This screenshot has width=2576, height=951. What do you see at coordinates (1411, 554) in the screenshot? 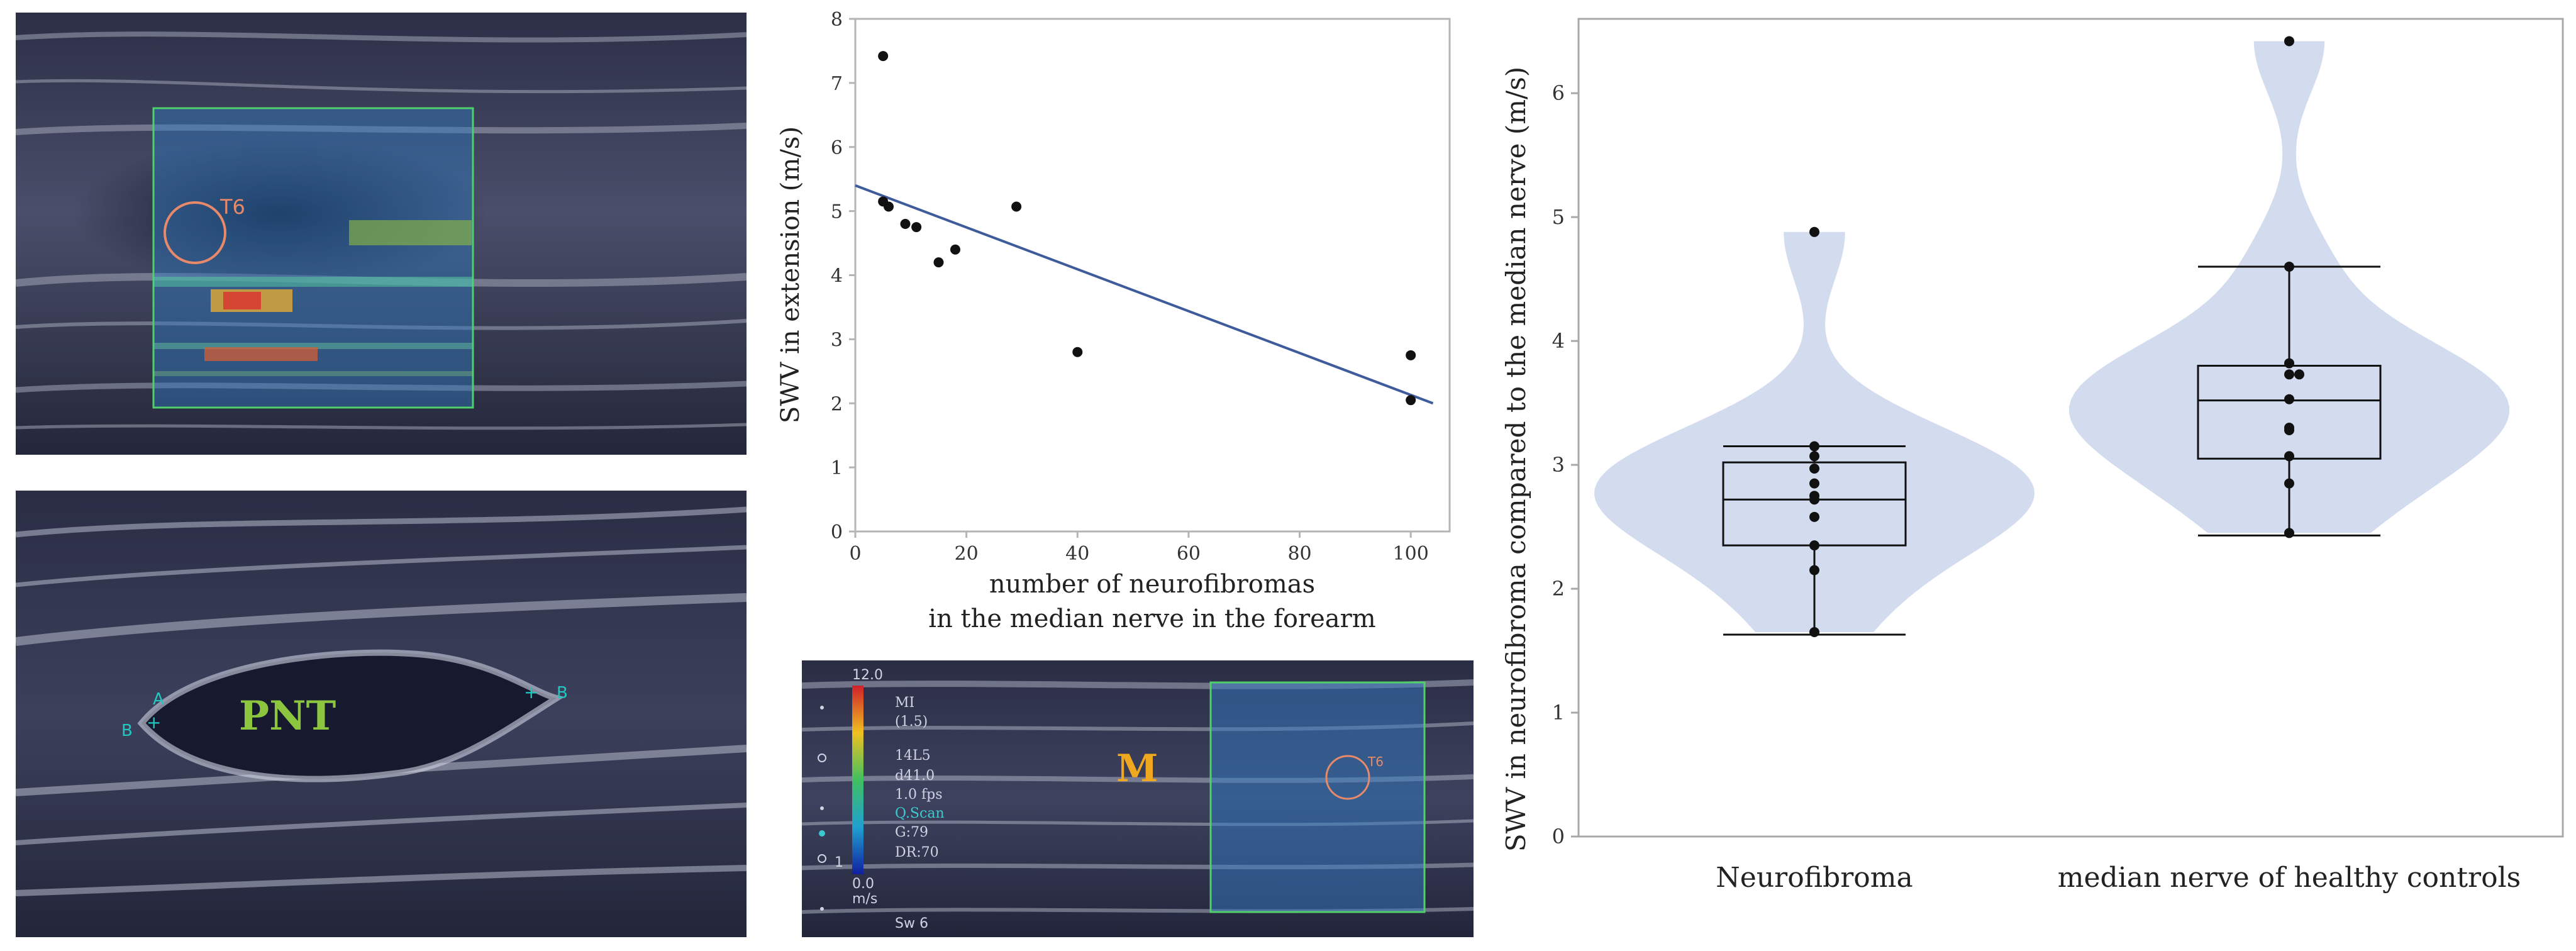
I see `x-tick-label: 100` at bounding box center [1411, 554].